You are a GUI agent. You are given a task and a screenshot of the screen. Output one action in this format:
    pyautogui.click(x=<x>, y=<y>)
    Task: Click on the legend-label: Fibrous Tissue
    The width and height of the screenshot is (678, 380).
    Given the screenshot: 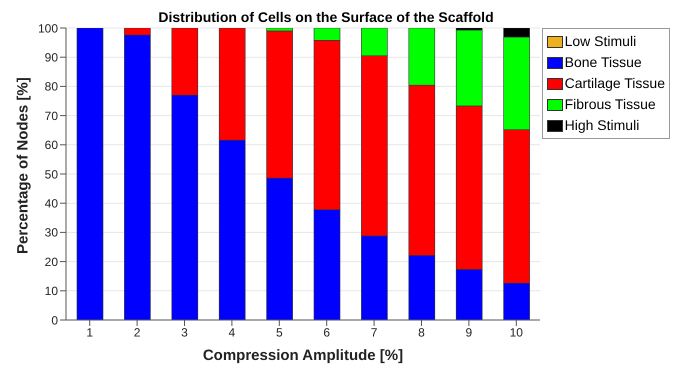 What is the action you would take?
    pyautogui.click(x=610, y=104)
    